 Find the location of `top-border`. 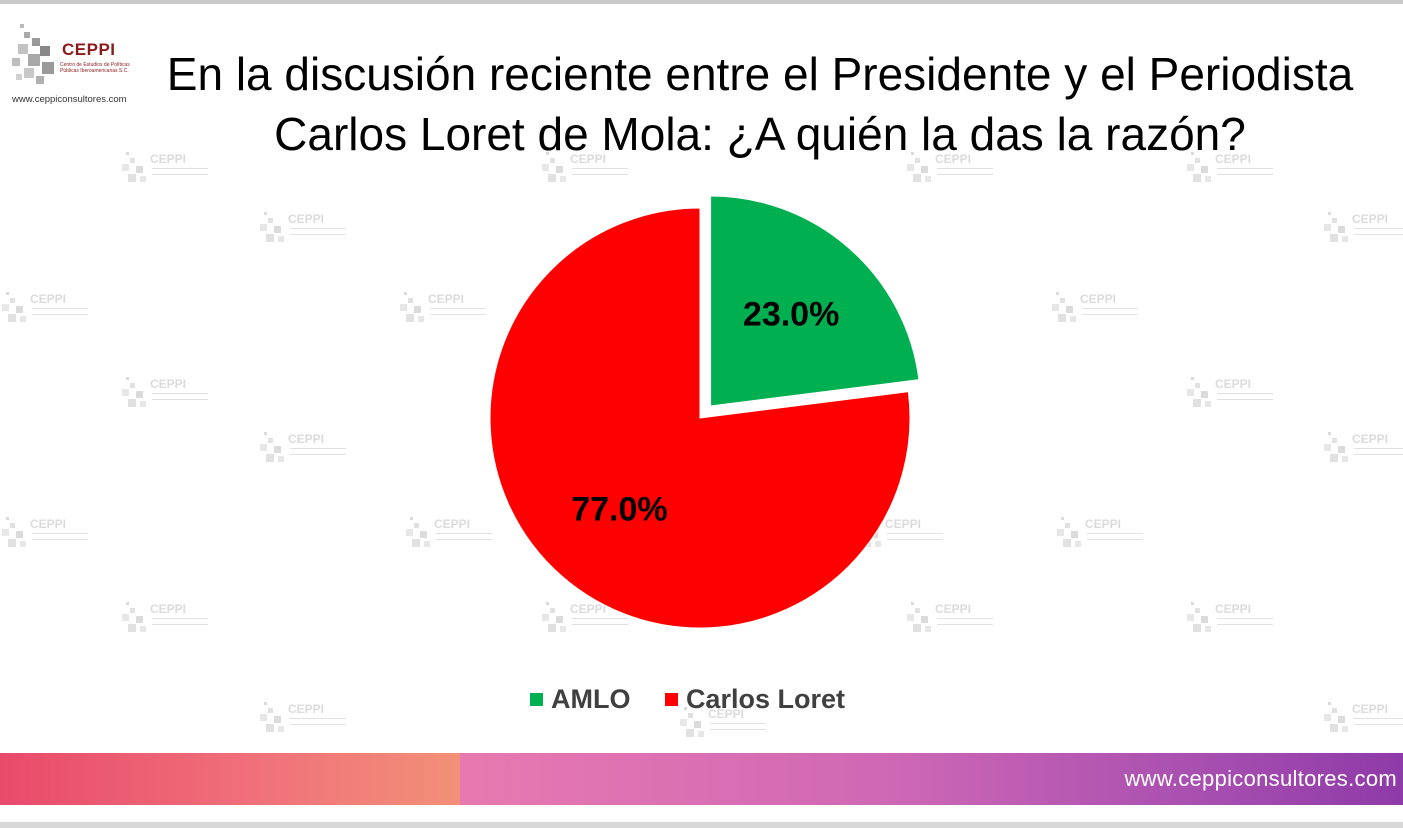

top-border is located at coordinates (701, 2).